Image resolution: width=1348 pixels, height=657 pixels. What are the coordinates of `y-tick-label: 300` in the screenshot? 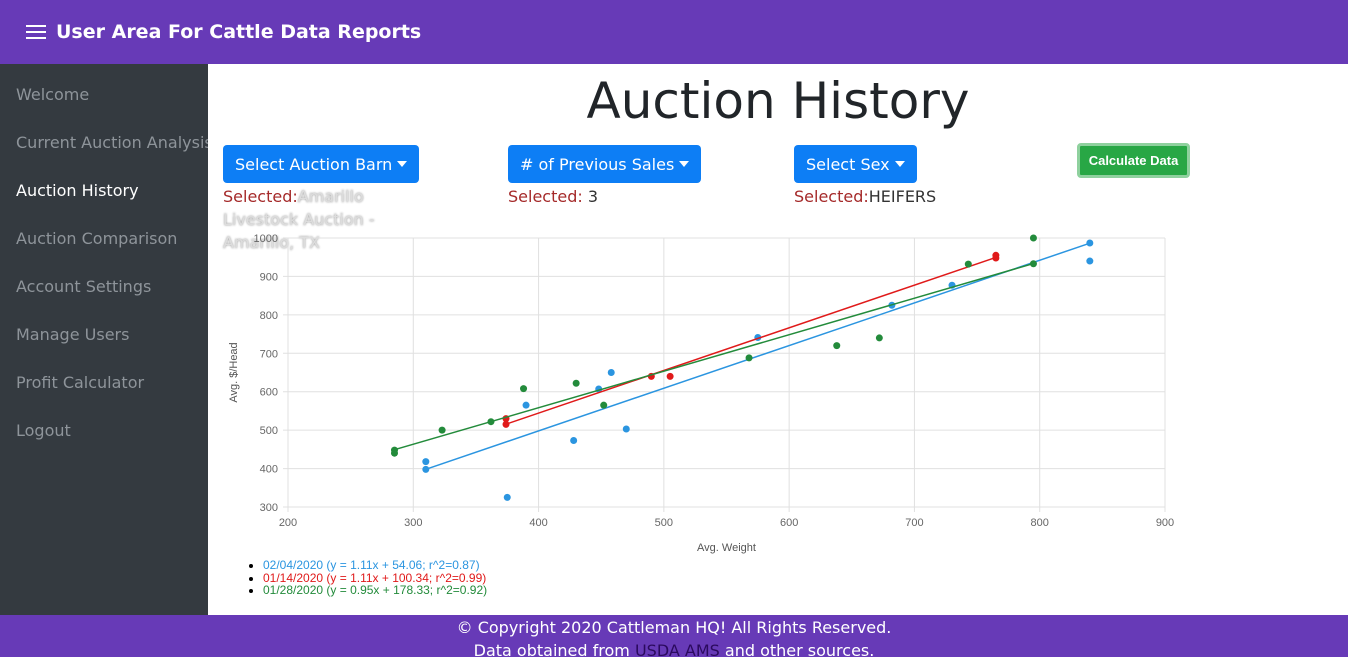 It's located at (269, 508).